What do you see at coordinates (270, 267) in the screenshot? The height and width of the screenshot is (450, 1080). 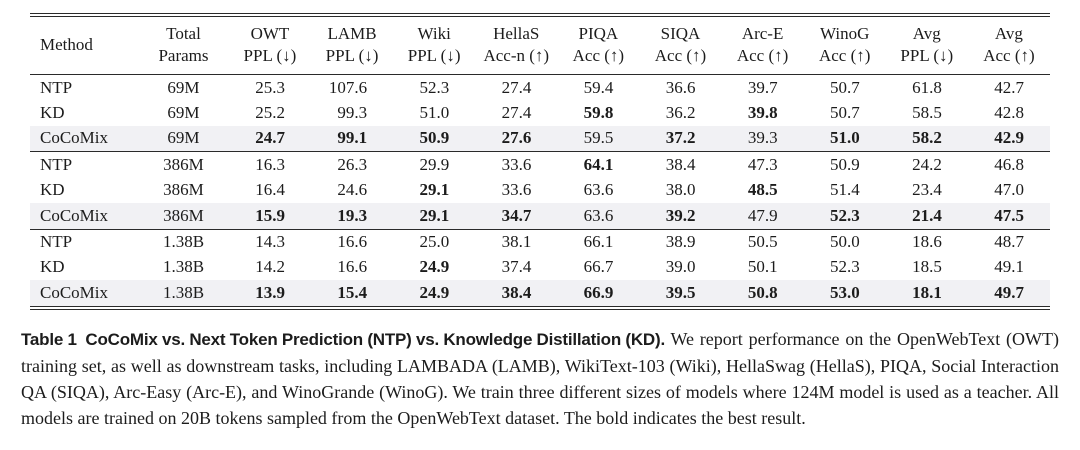 I see `metric-cell: 14.2` at bounding box center [270, 267].